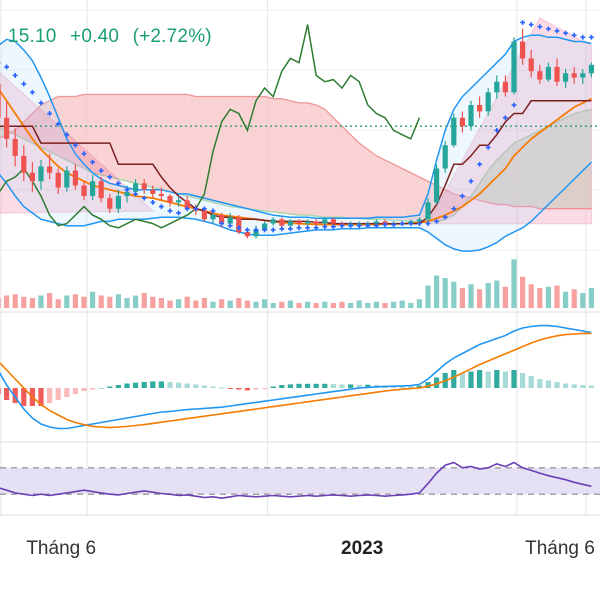  What do you see at coordinates (296, 206) in the screenshot?
I see `bollinger-lower` at bounding box center [296, 206].